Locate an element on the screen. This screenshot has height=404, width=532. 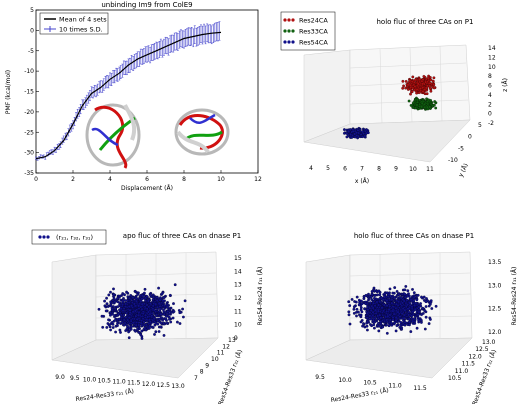
apo-dnase-y-label: Res54-Res33 r₃₂ (Å) is located at coordinates (230, 376).